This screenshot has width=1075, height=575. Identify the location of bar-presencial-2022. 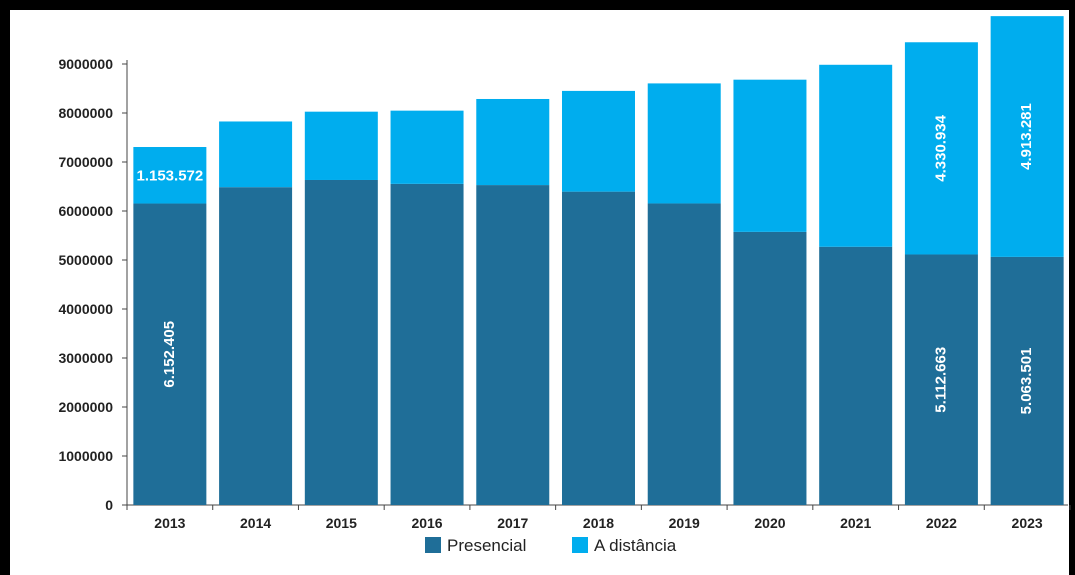
(941, 379).